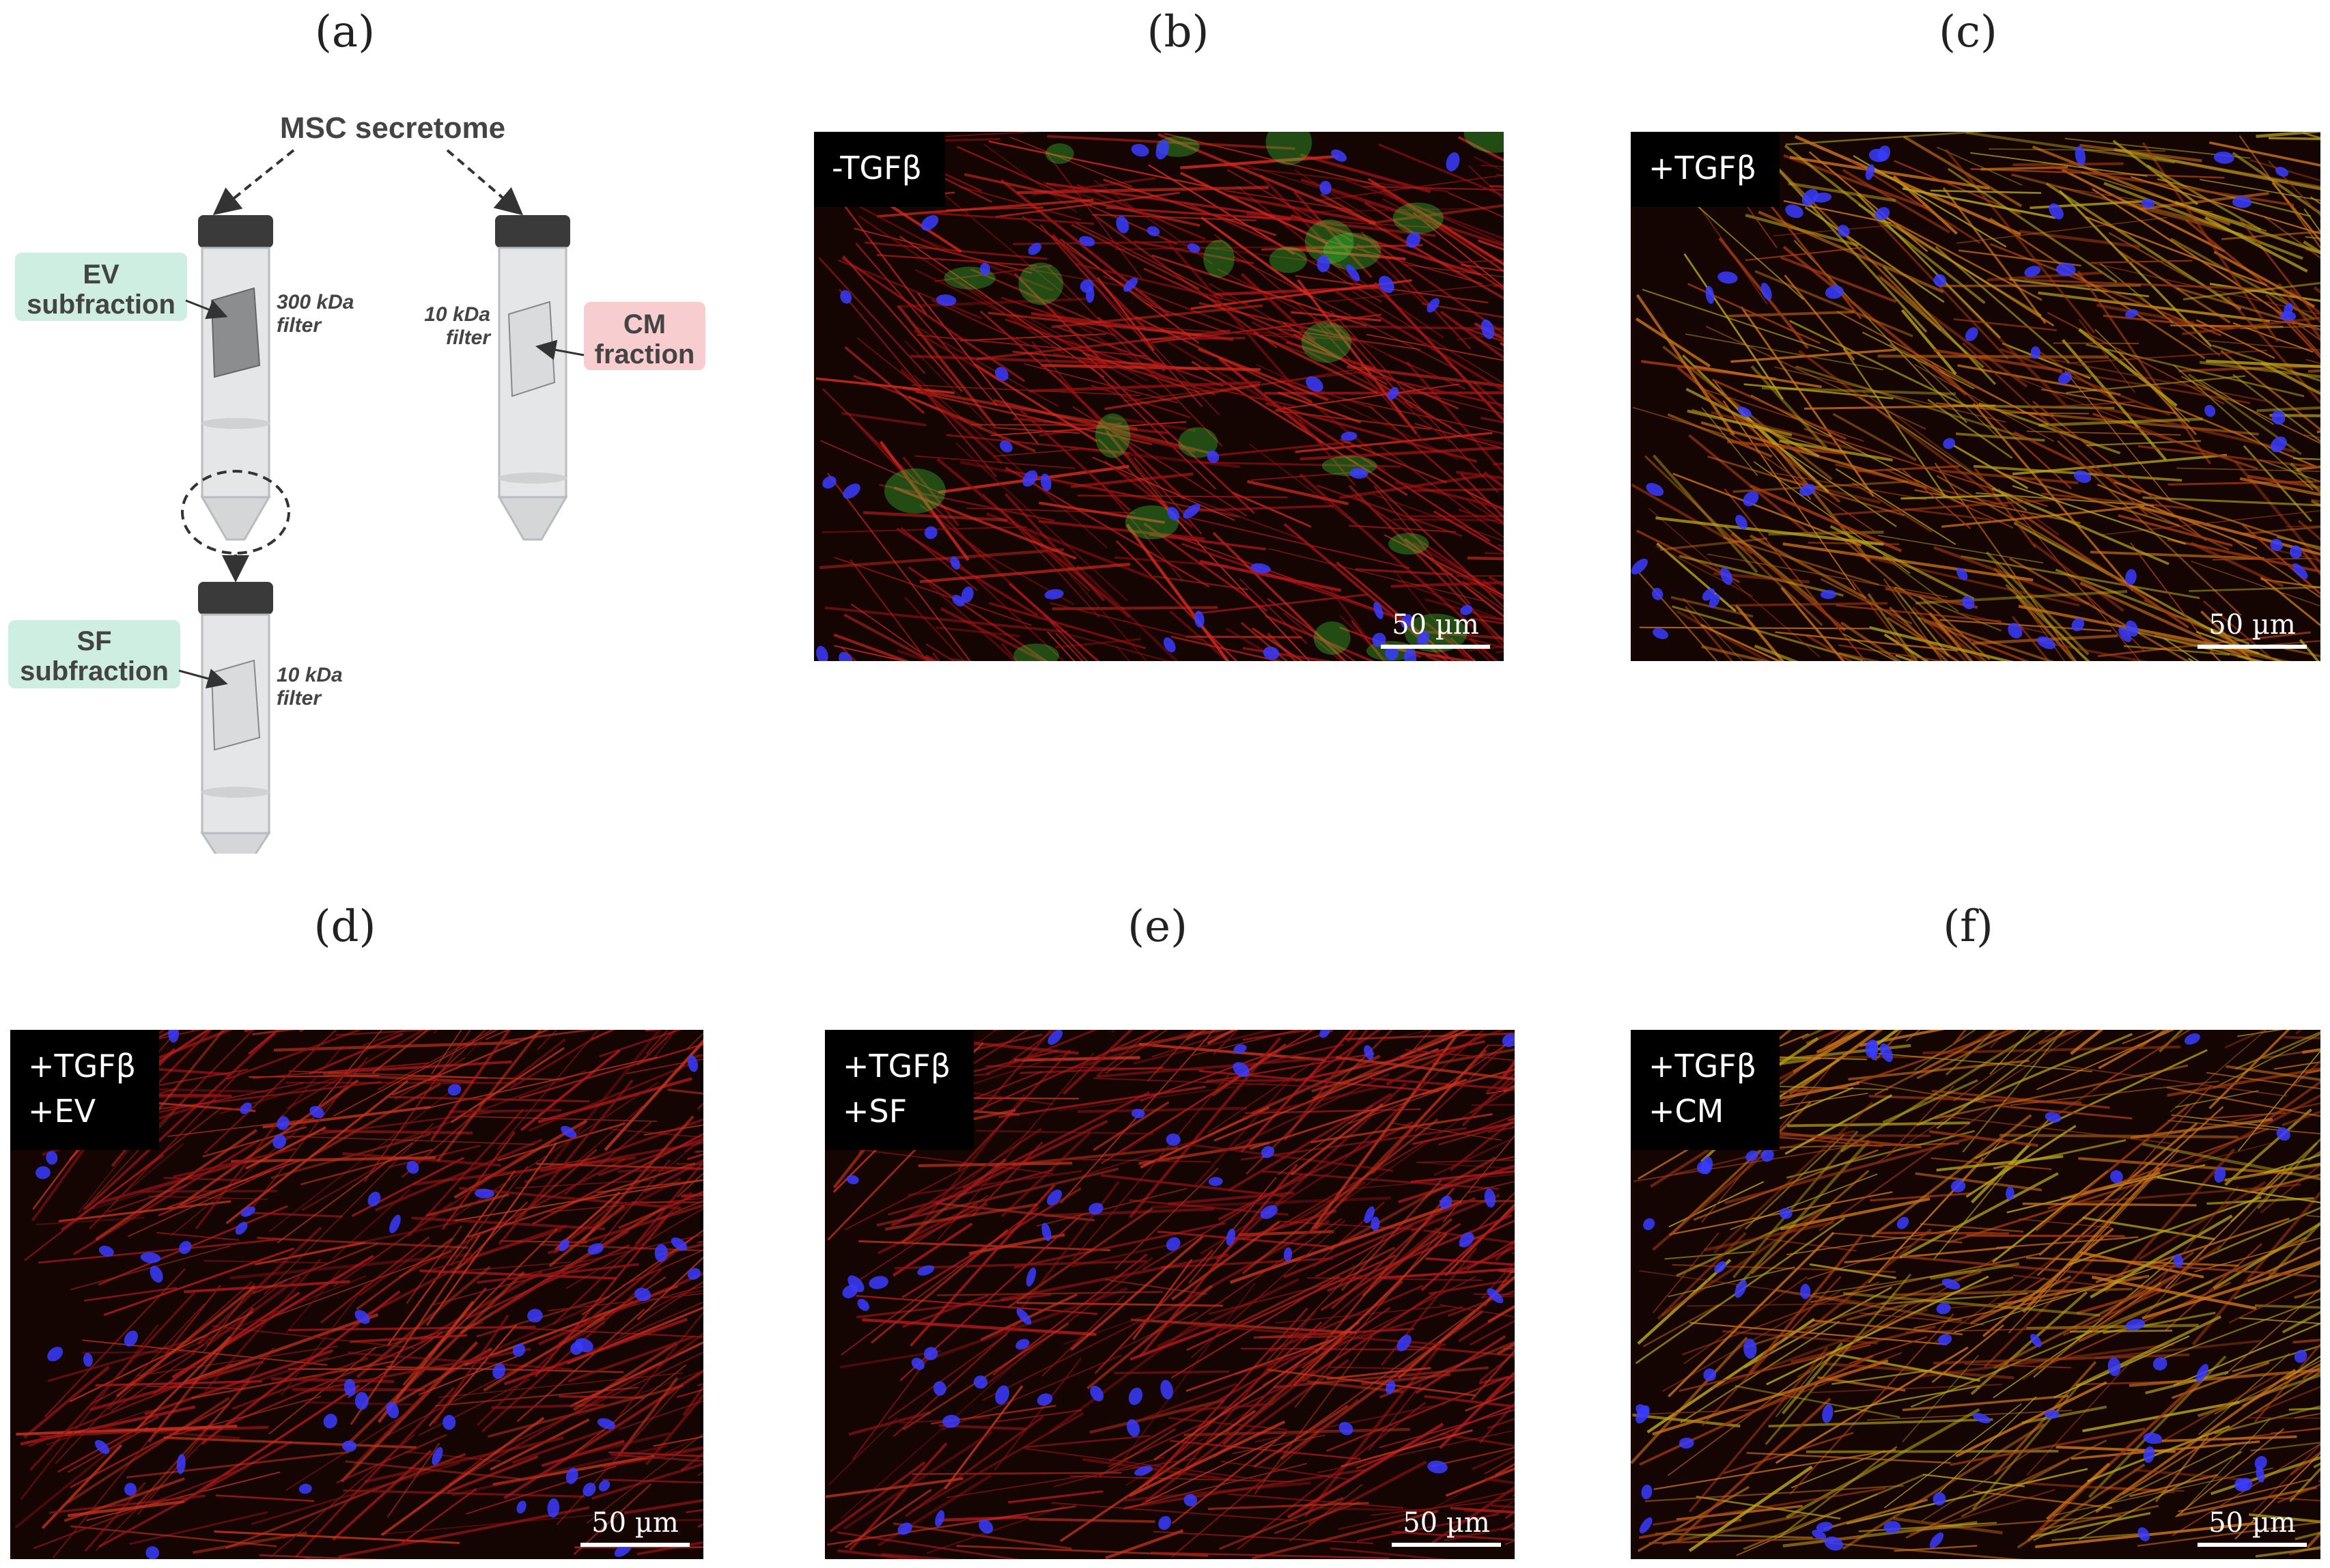 The width and height of the screenshot is (2330, 1568). What do you see at coordinates (2252, 647) in the screenshot?
I see `scale-line-c` at bounding box center [2252, 647].